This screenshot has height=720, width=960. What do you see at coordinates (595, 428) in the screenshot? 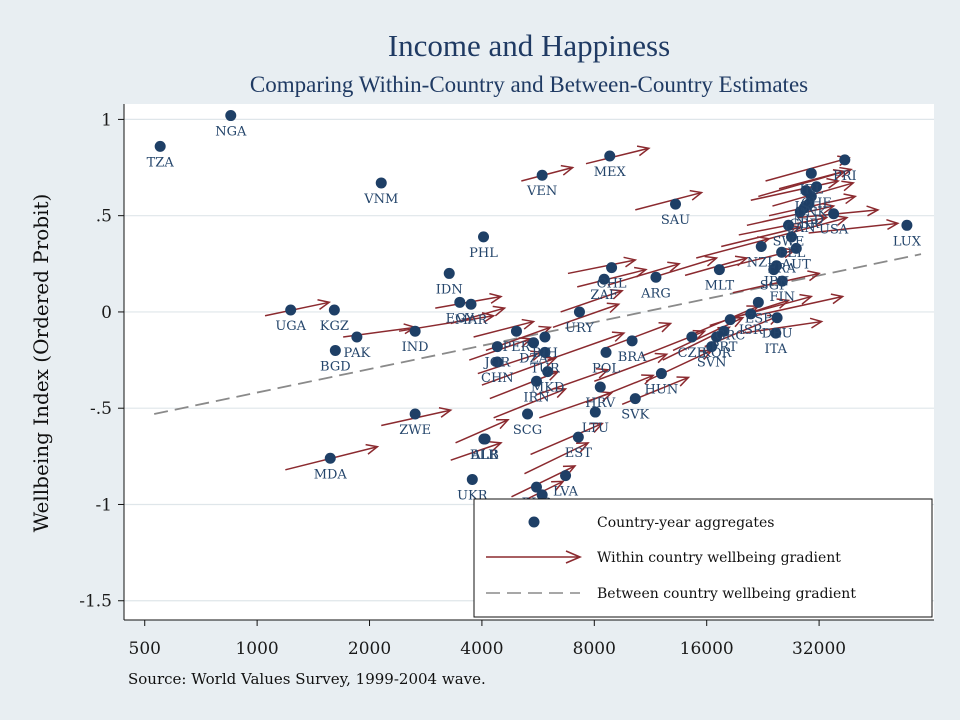
I see `point-label-ltu: LTU` at bounding box center [595, 428].